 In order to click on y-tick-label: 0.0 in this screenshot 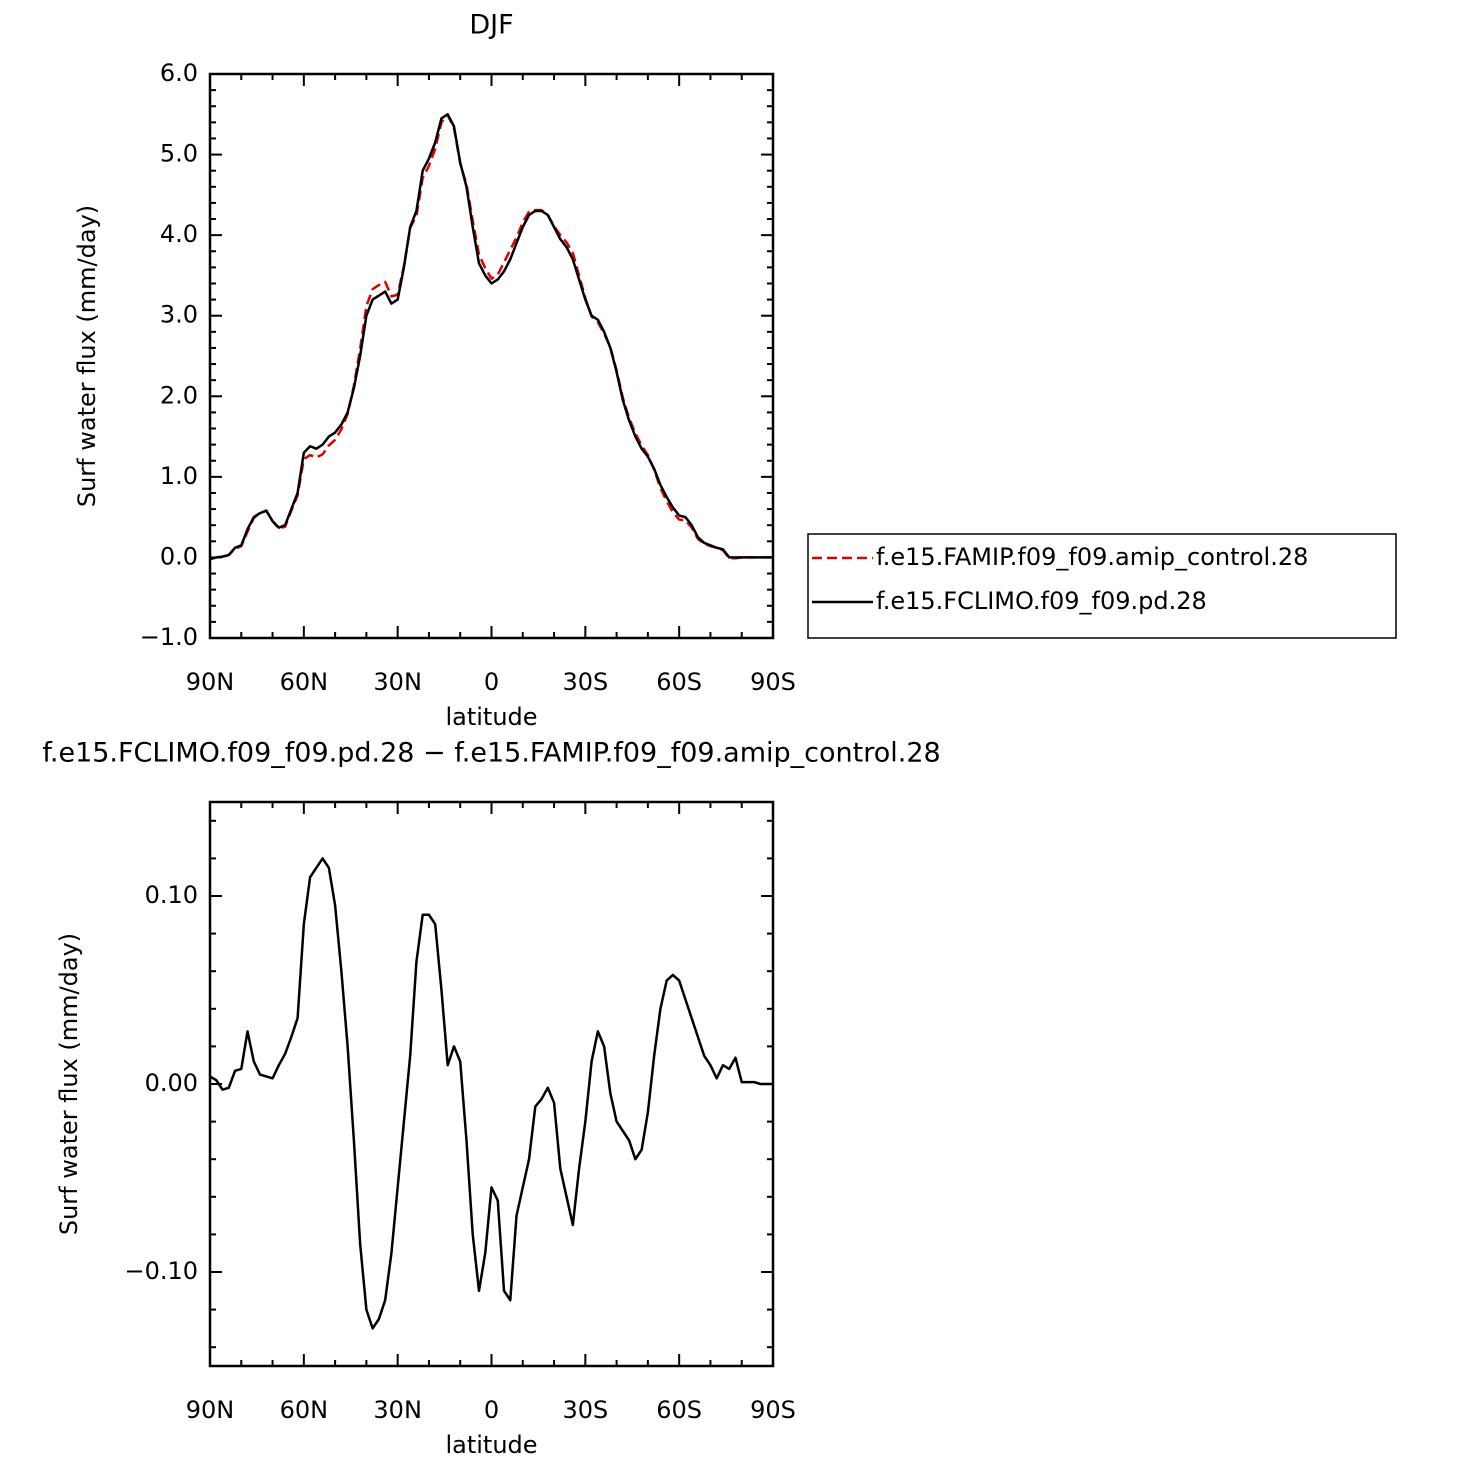, I will do `click(179, 556)`.